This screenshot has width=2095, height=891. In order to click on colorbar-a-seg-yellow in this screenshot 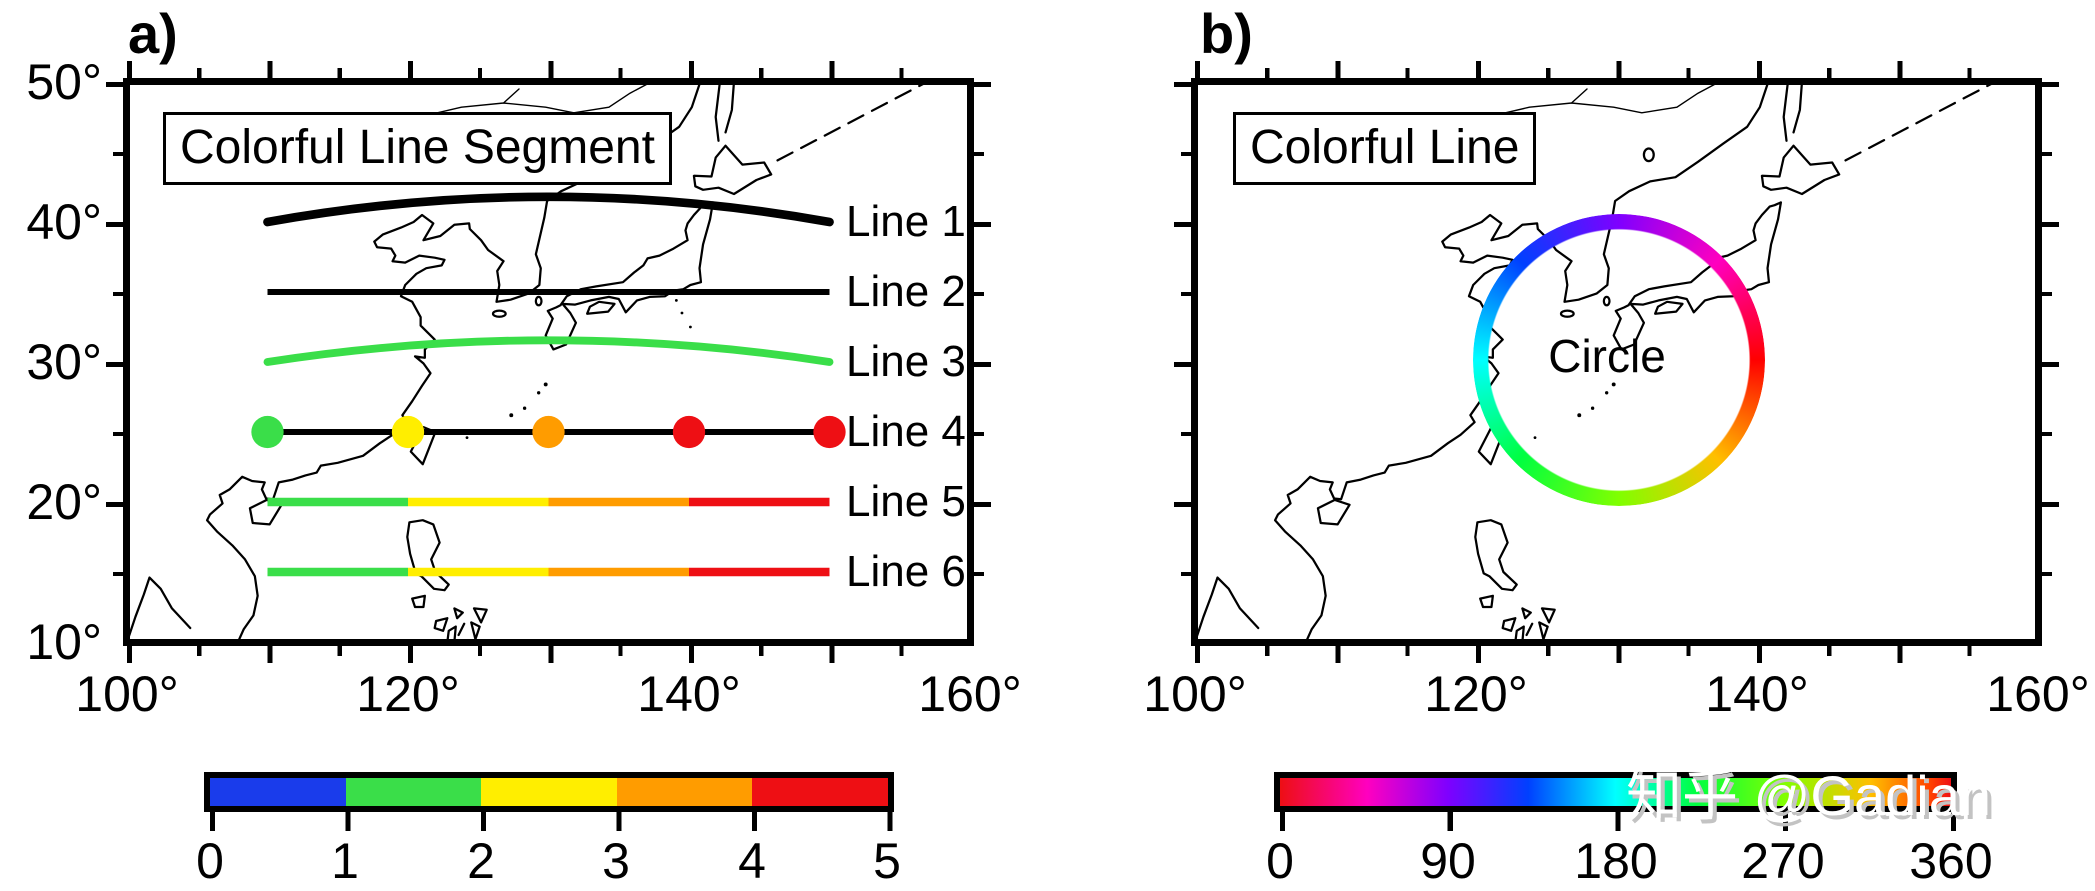, I will do `click(549, 792)`.